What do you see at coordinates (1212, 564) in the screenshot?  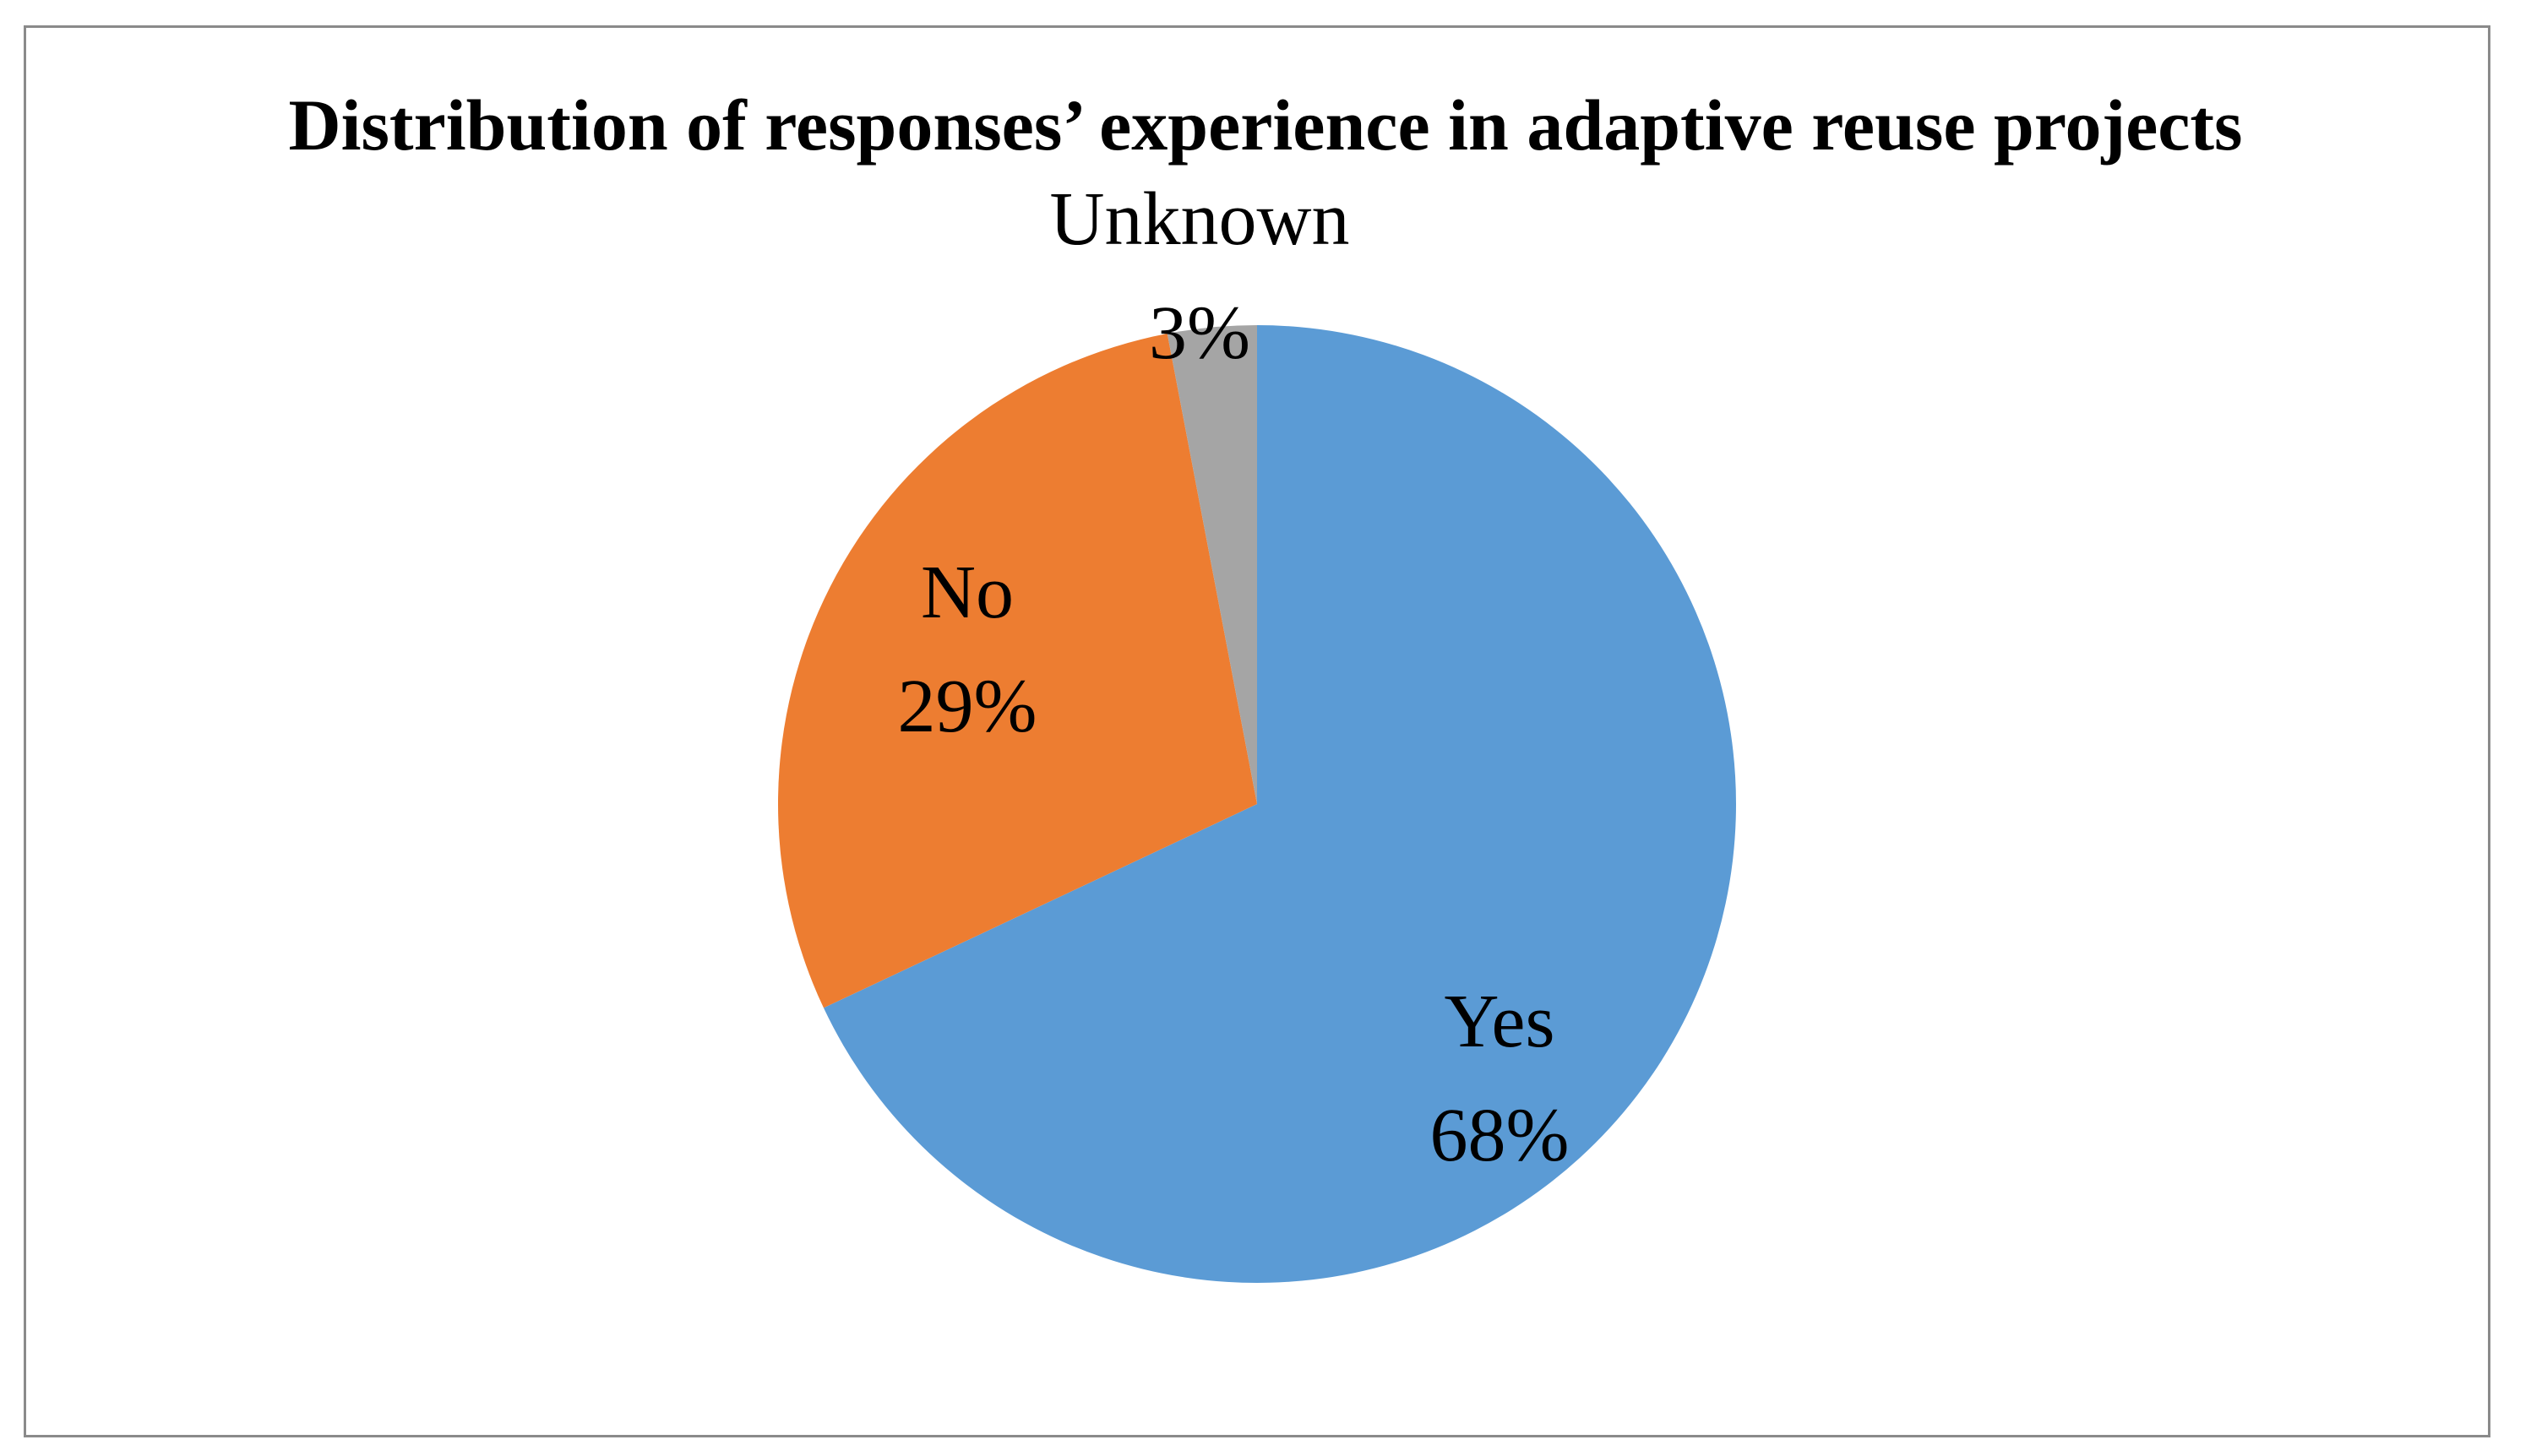 I see `pie-slice-unknown` at bounding box center [1212, 564].